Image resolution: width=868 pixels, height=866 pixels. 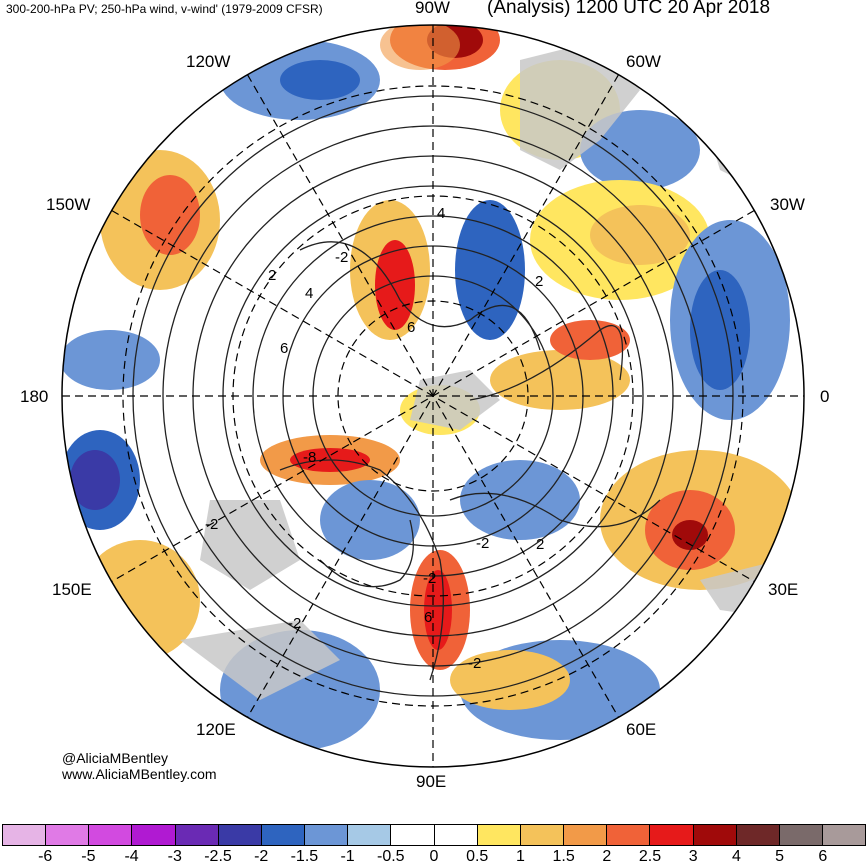 What do you see at coordinates (607, 856) in the screenshot?
I see `colorbar-tick-label: 2` at bounding box center [607, 856].